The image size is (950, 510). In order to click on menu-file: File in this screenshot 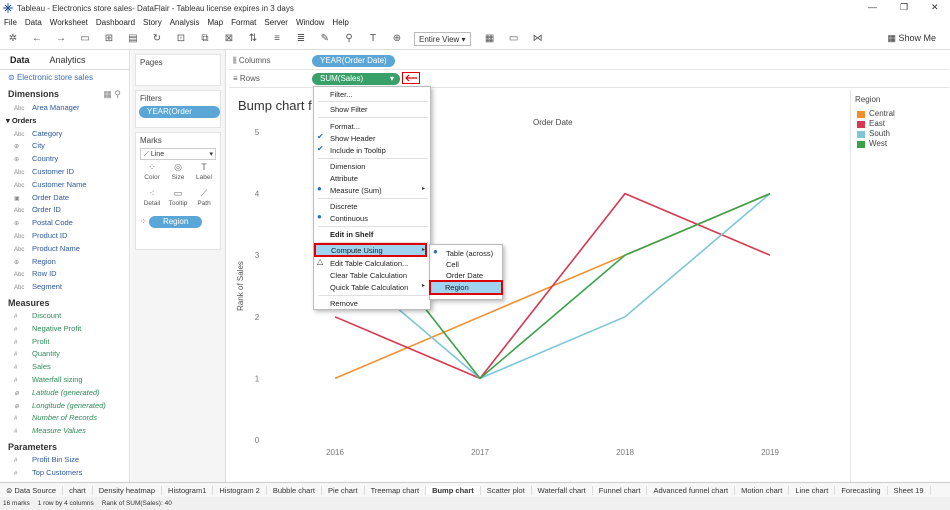, I will do `click(10, 22)`.